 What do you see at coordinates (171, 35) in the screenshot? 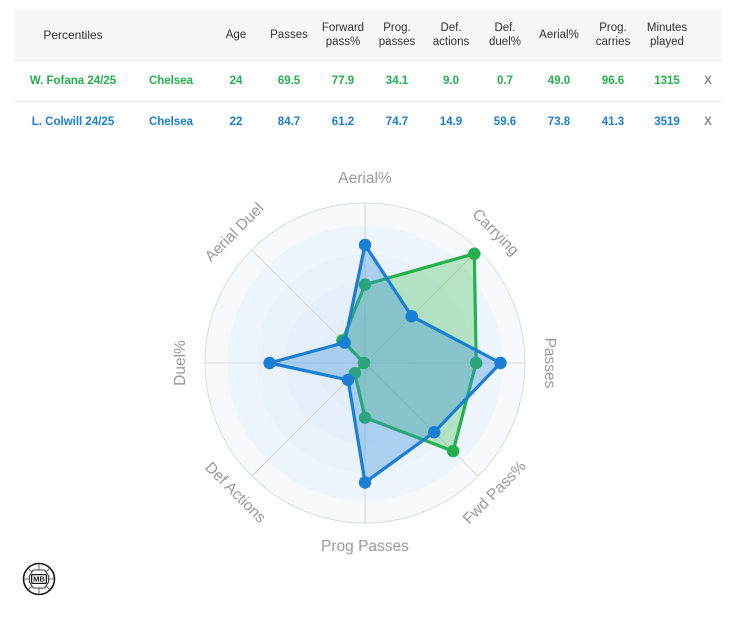
I see `col-header-team` at bounding box center [171, 35].